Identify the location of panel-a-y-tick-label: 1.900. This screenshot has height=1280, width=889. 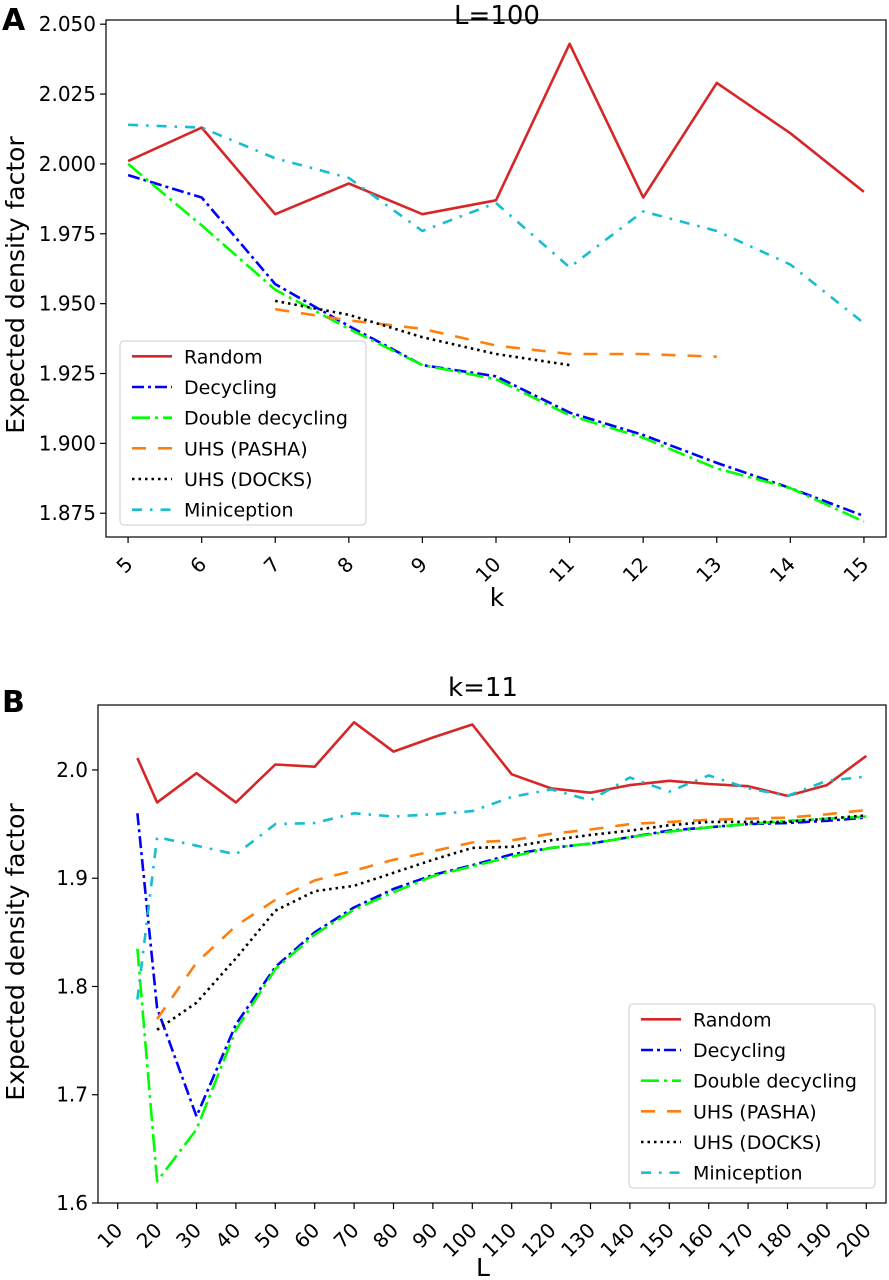
(67, 443).